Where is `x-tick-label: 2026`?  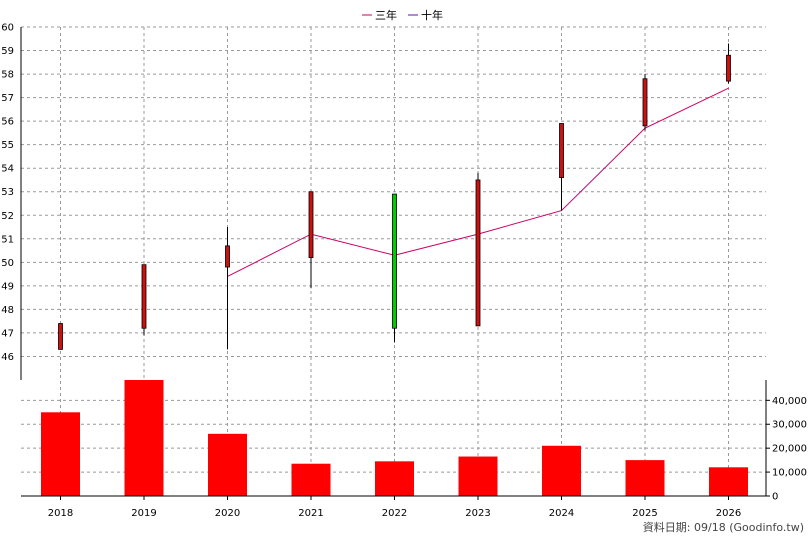 x-tick-label: 2026 is located at coordinates (728, 513).